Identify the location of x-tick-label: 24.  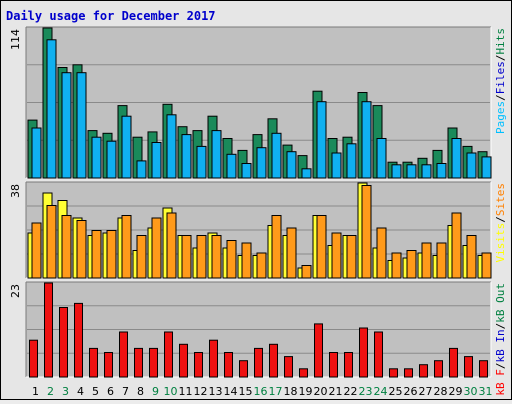
(381, 391).